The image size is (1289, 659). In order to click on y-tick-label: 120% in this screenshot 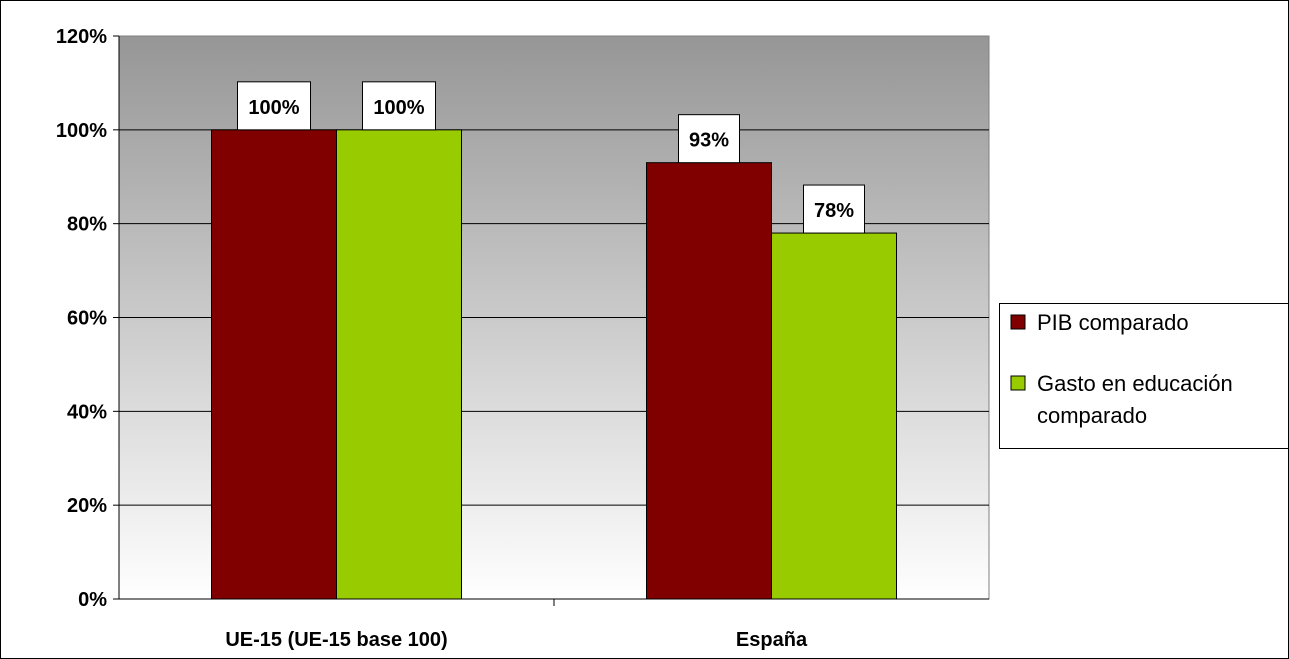, I will do `click(81, 37)`.